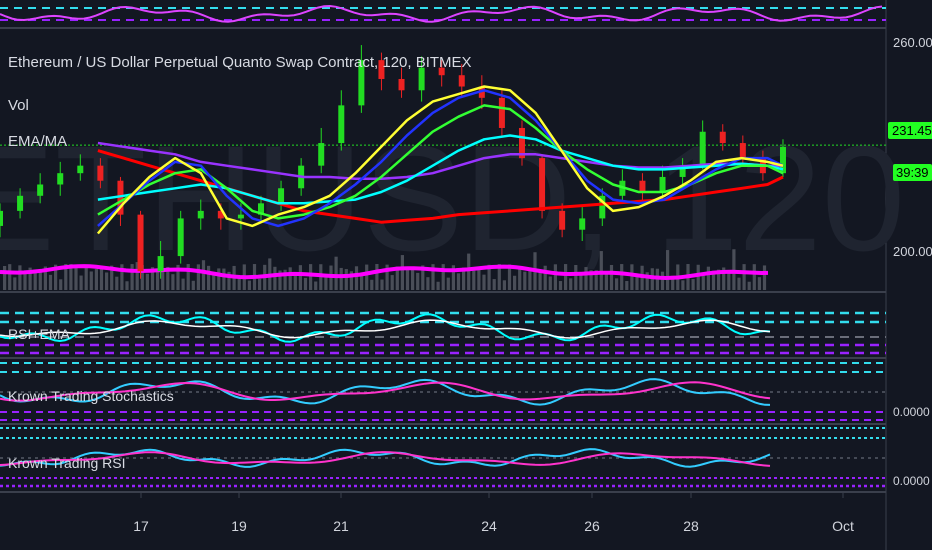  What do you see at coordinates (911, 481) in the screenshot?
I see `krown-rsi-zero-tick: 0.0000` at bounding box center [911, 481].